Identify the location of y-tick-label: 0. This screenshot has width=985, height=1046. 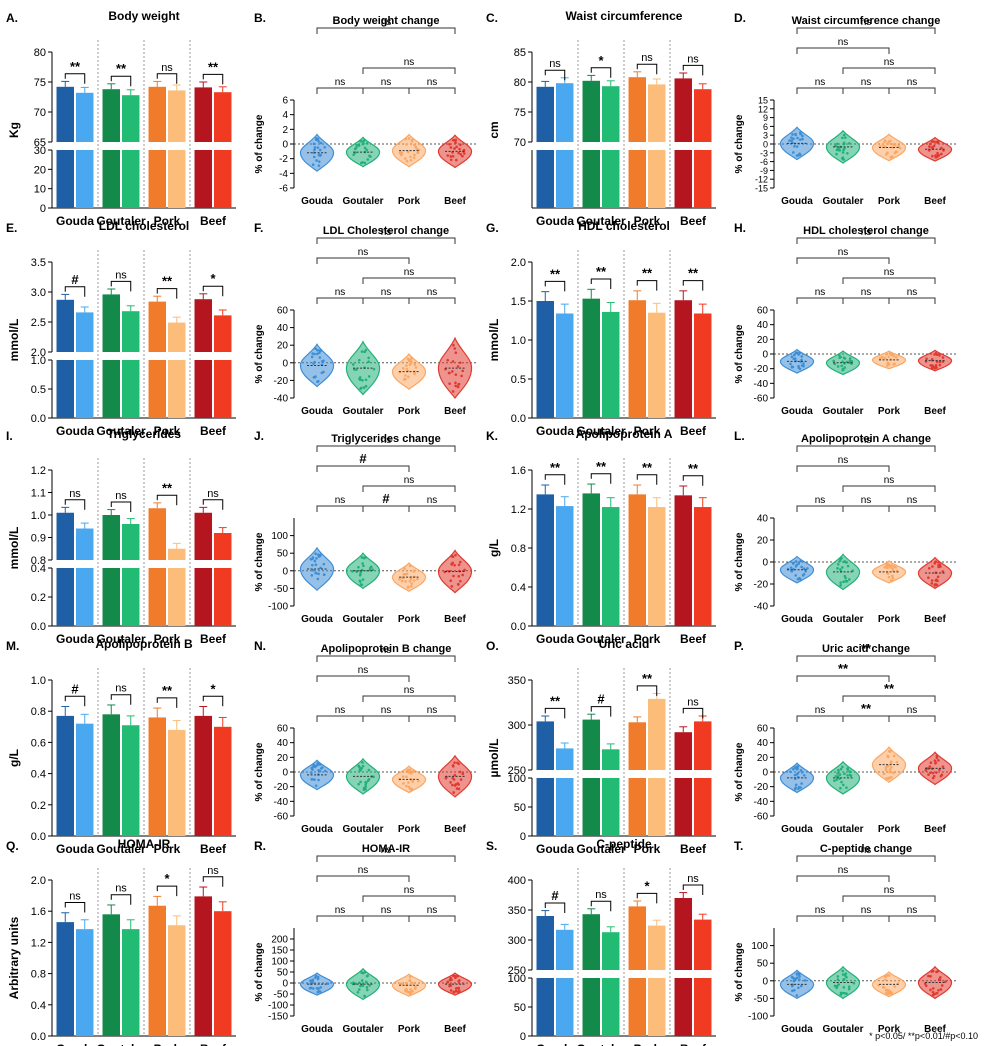
(765, 981).